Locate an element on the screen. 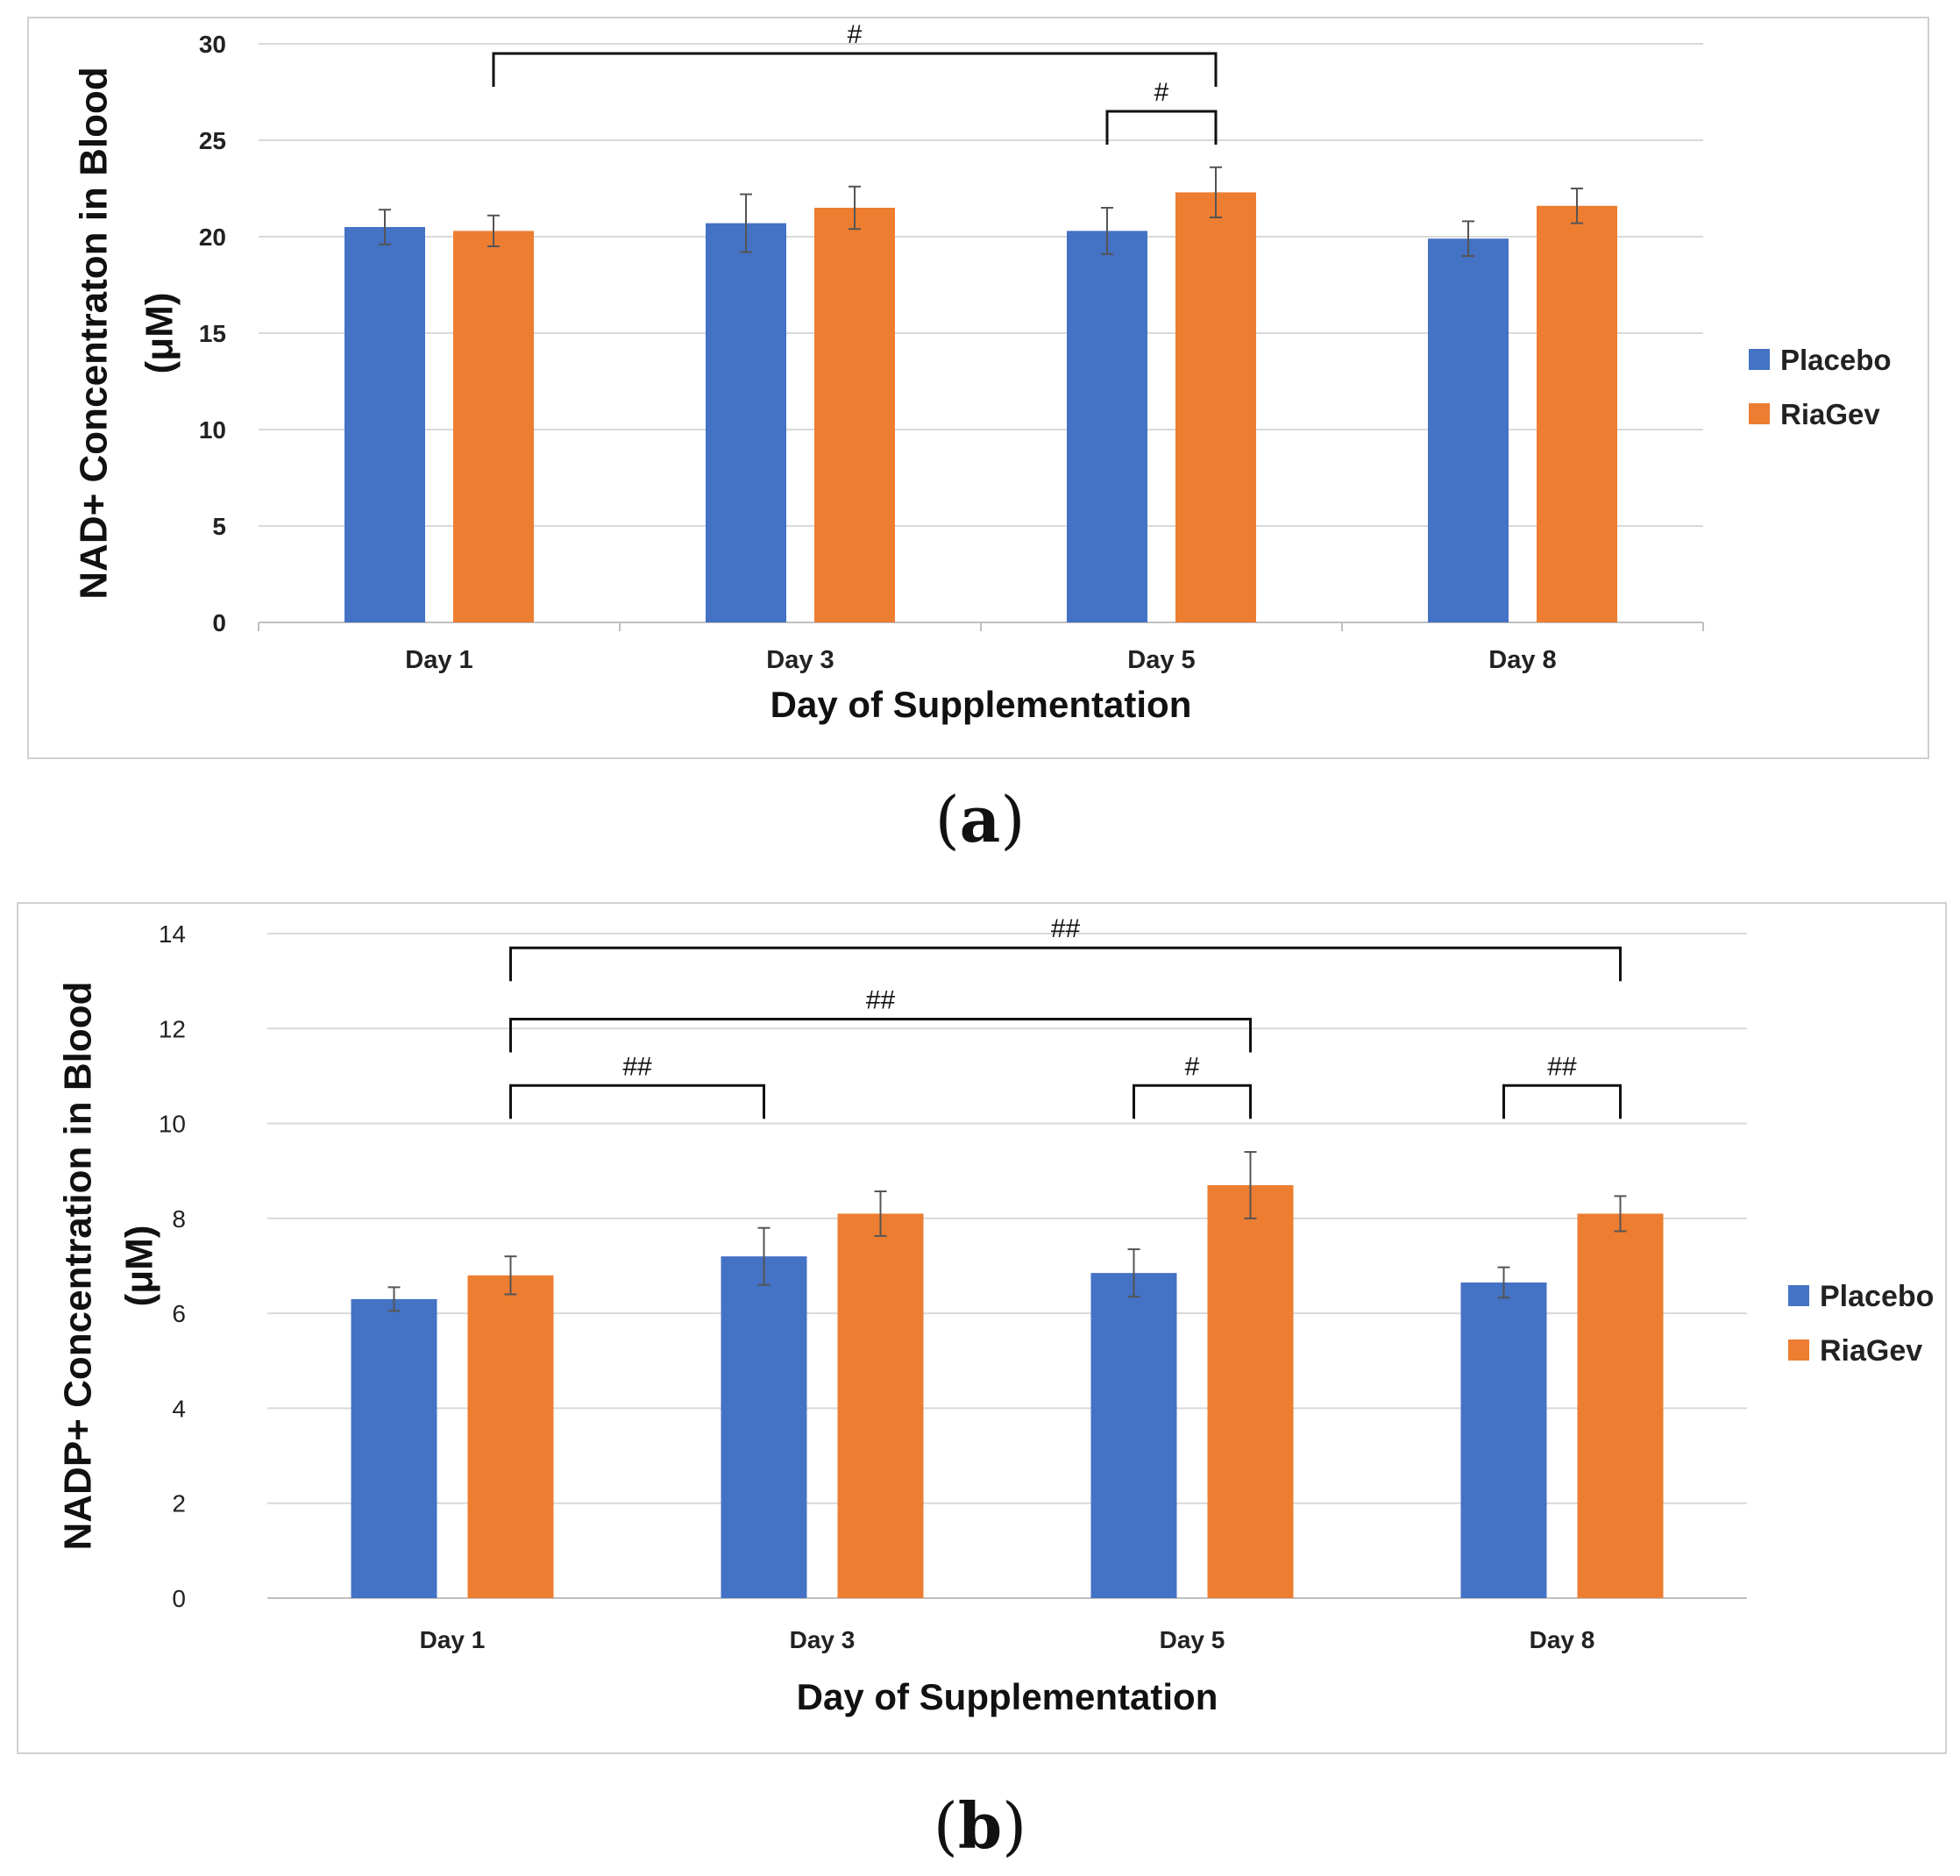 The height and width of the screenshot is (1876, 1960). panel-a-letter: a is located at coordinates (980, 819).